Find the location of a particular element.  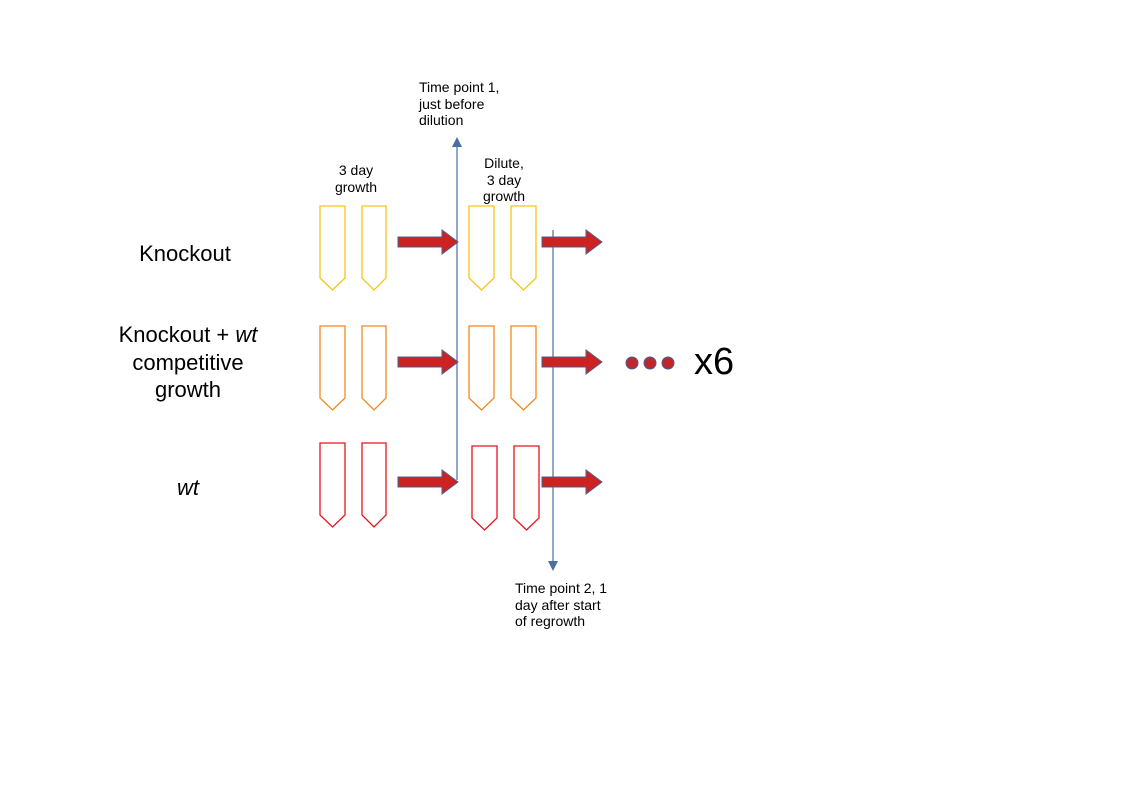

timepoint2-line1: Time point 2, 1 is located at coordinates (561, 588).